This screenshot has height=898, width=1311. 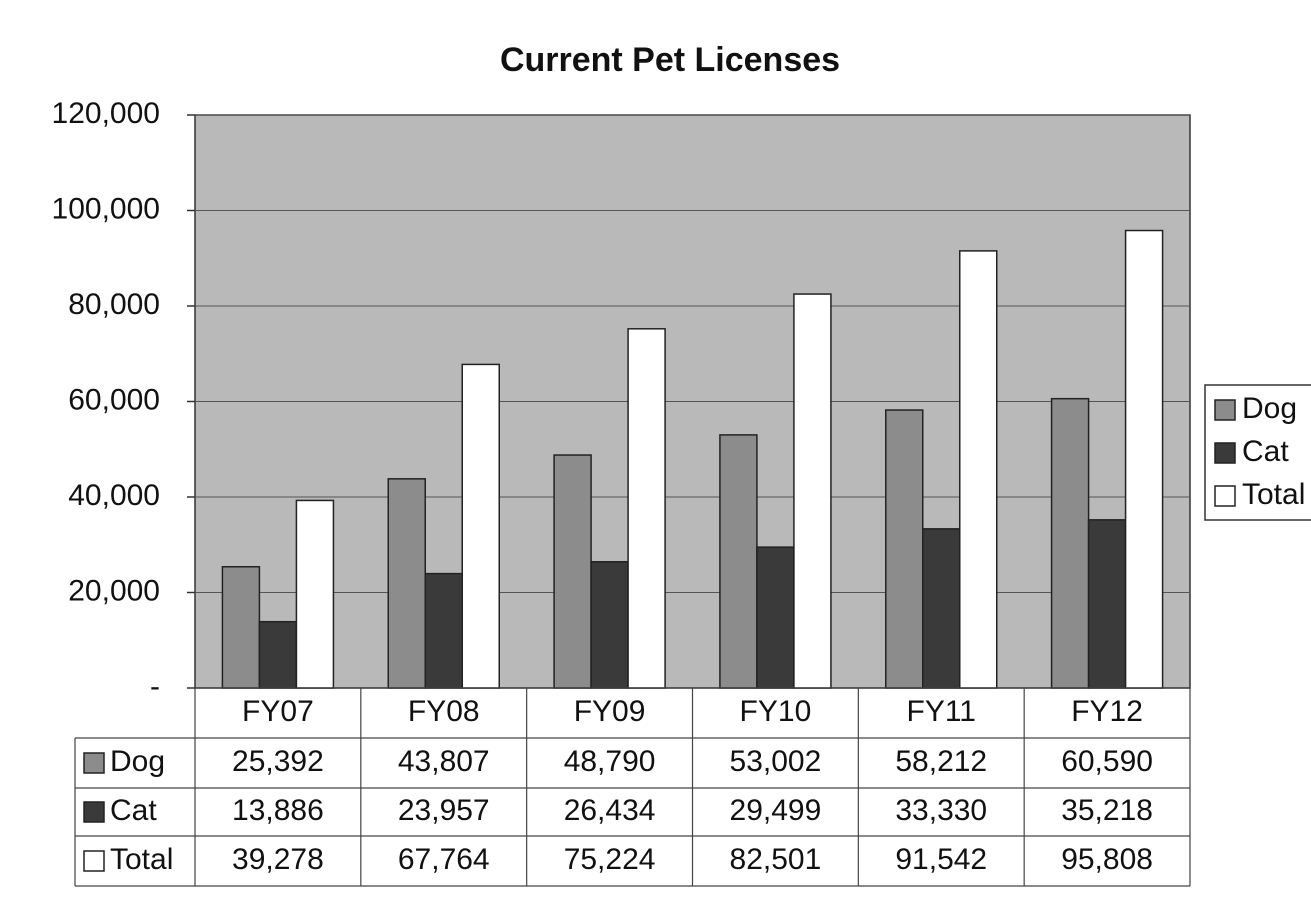 What do you see at coordinates (776, 859) in the screenshot?
I see `table-value: 82,501` at bounding box center [776, 859].